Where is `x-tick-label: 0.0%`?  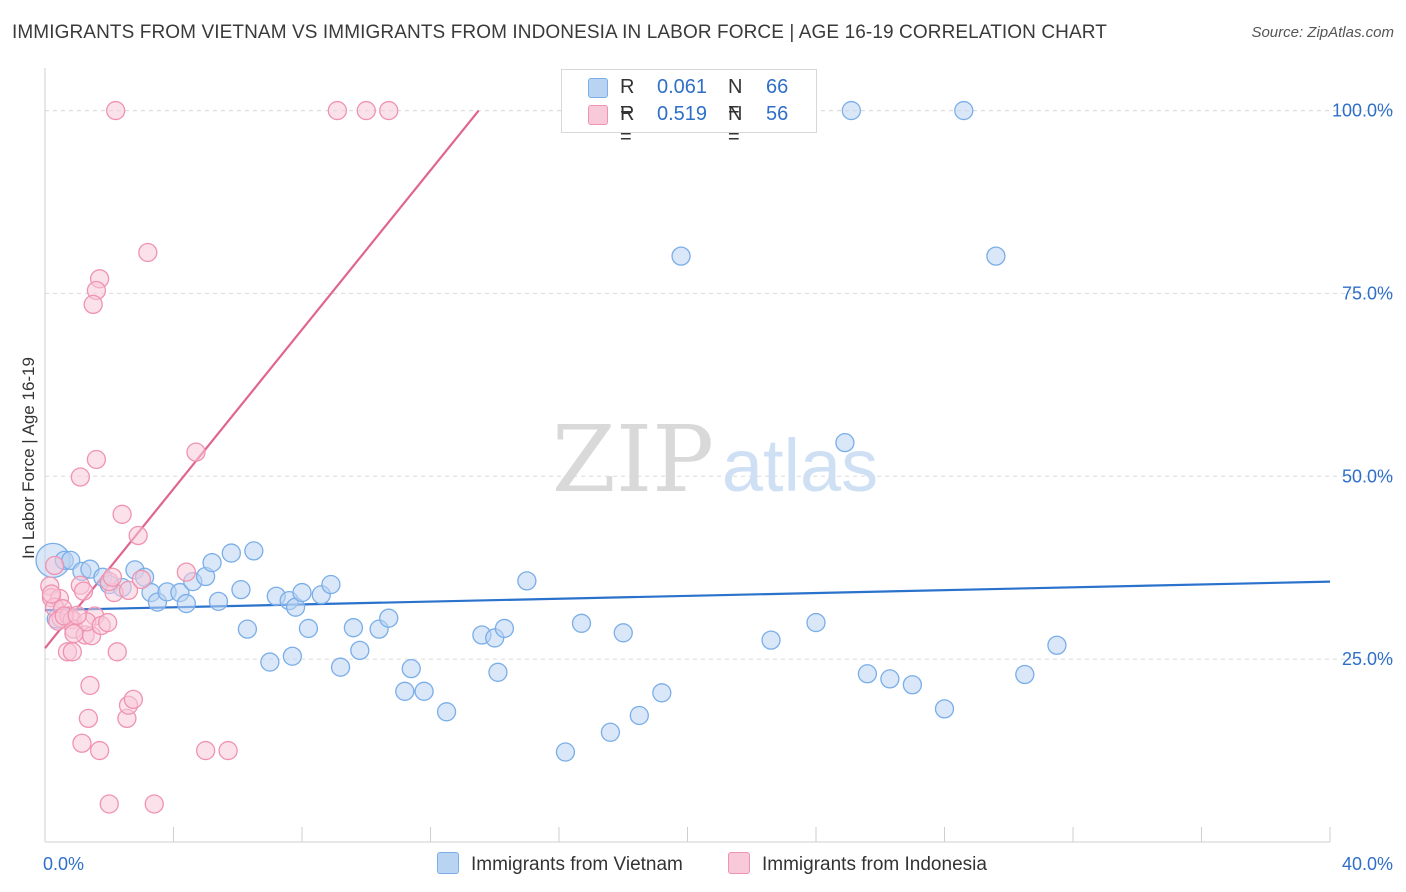
x-tick-label: 0.0% is located at coordinates (63, 864).